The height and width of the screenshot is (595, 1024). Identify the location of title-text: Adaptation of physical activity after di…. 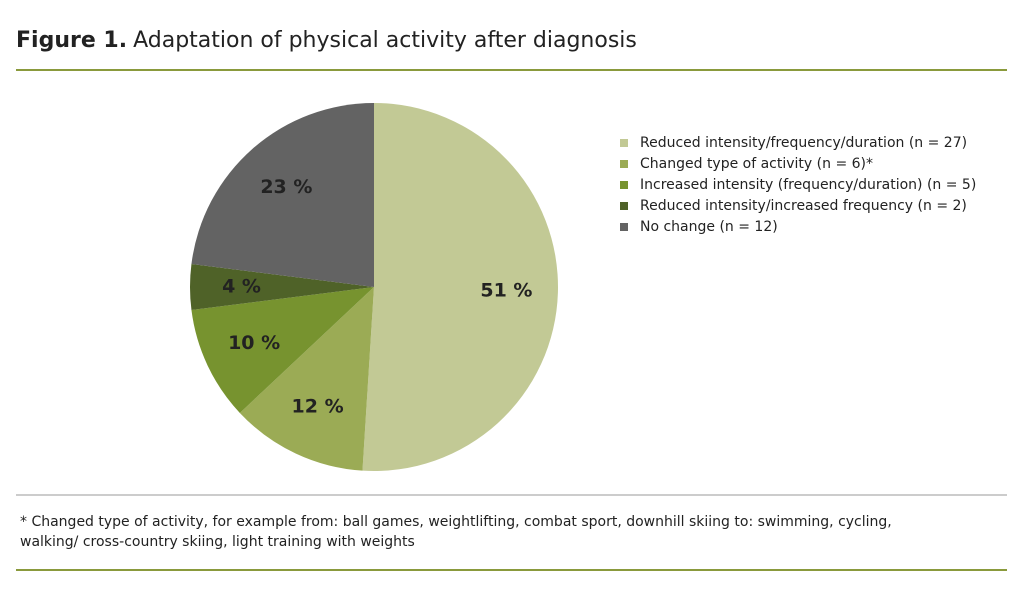
(385, 40).